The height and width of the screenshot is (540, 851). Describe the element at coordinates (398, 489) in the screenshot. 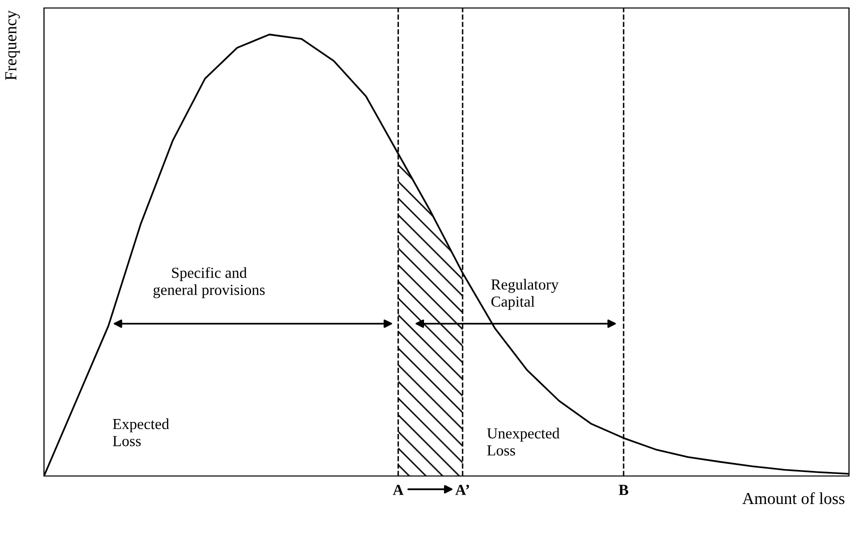

I see `x-tick-label: A` at that location.